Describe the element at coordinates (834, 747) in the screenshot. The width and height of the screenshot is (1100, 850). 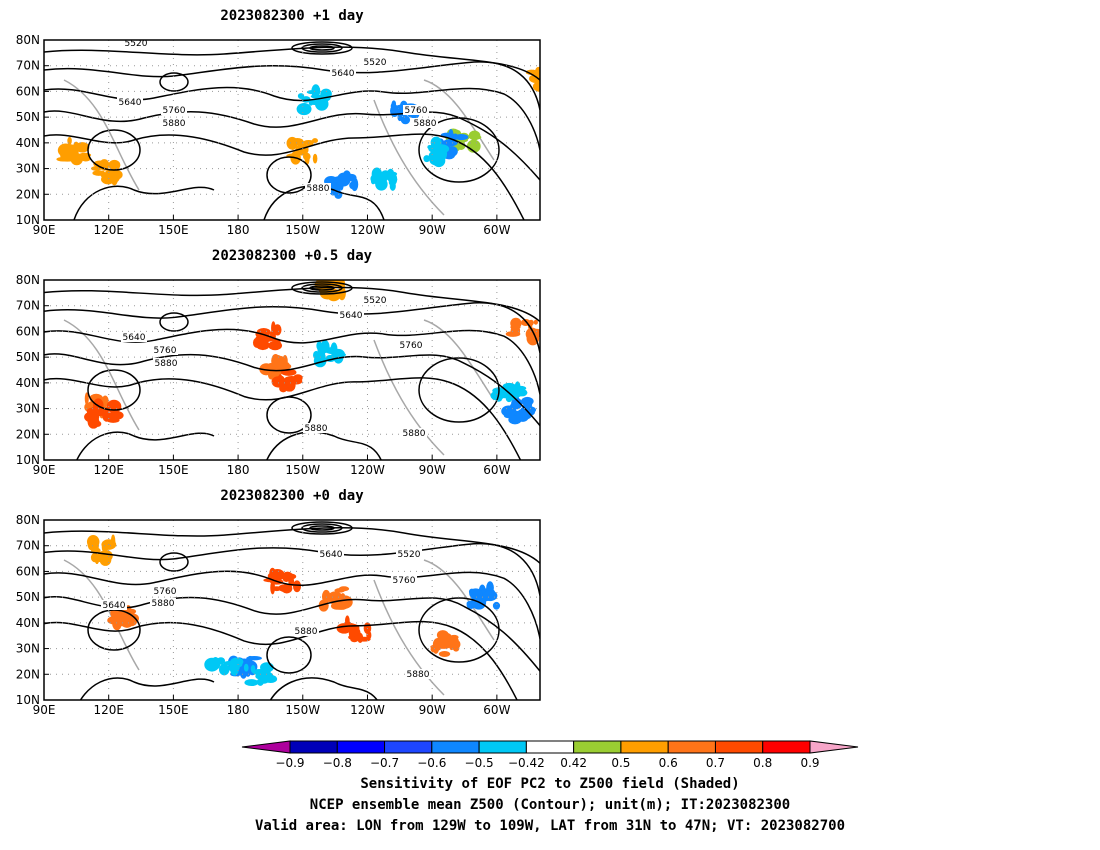
I see `colorbar-max-arrow` at that location.